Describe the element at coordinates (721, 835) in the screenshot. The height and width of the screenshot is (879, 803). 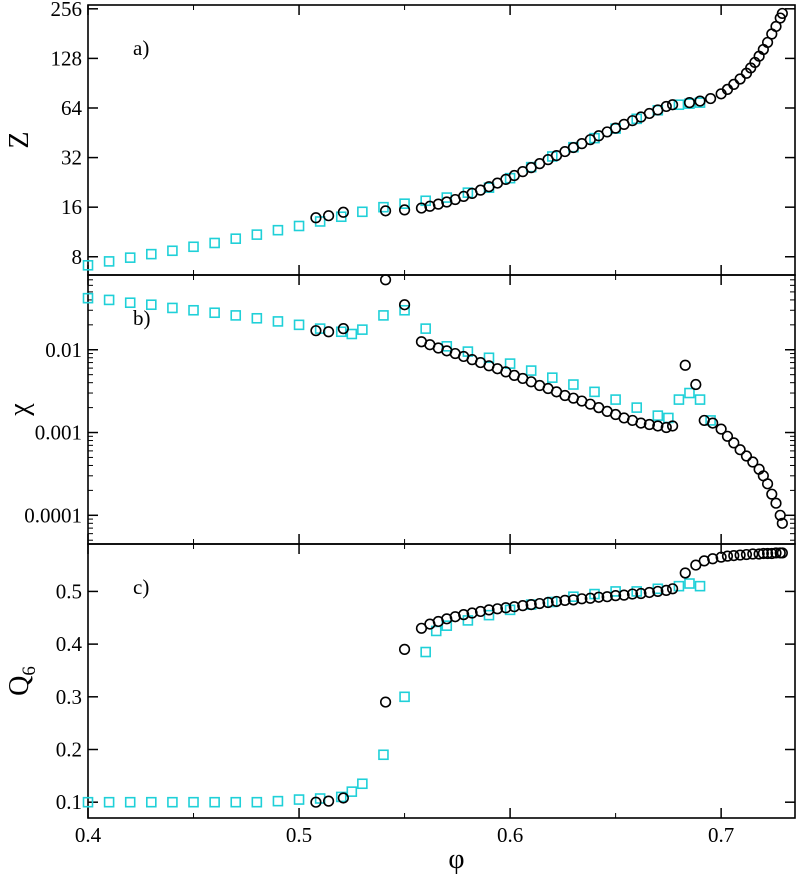
I see `x-tick-label: 0.7` at that location.